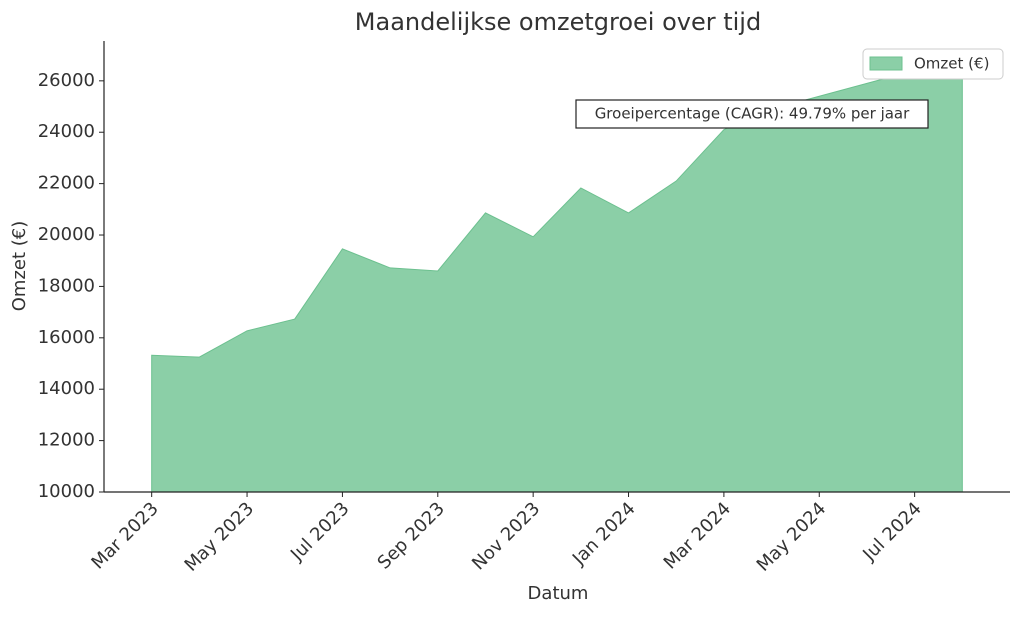 This screenshot has width=1023, height=620. What do you see at coordinates (886, 63) in the screenshot?
I see `legend-swatch` at bounding box center [886, 63].